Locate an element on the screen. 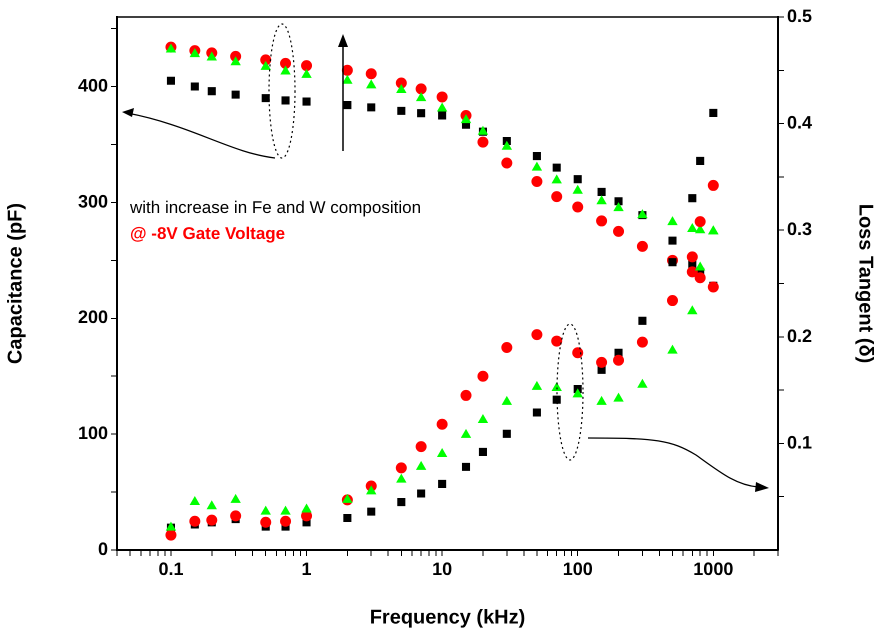  annotation: with increase in Fe and W composition is located at coordinates (276, 208).